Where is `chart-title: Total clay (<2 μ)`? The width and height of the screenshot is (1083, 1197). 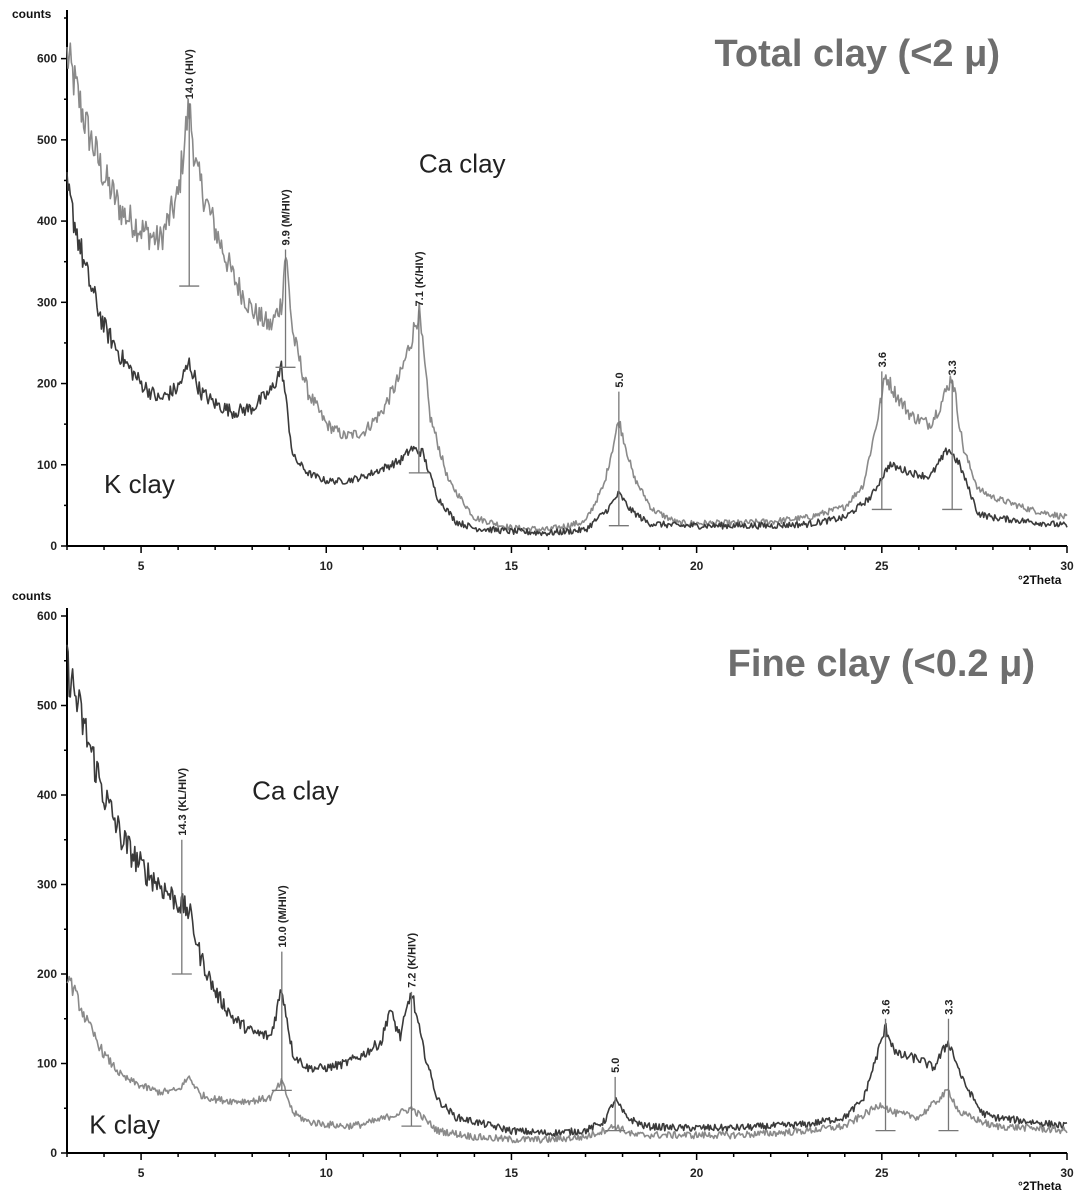
chart-title: Total clay (<2 μ) is located at coordinates (857, 54).